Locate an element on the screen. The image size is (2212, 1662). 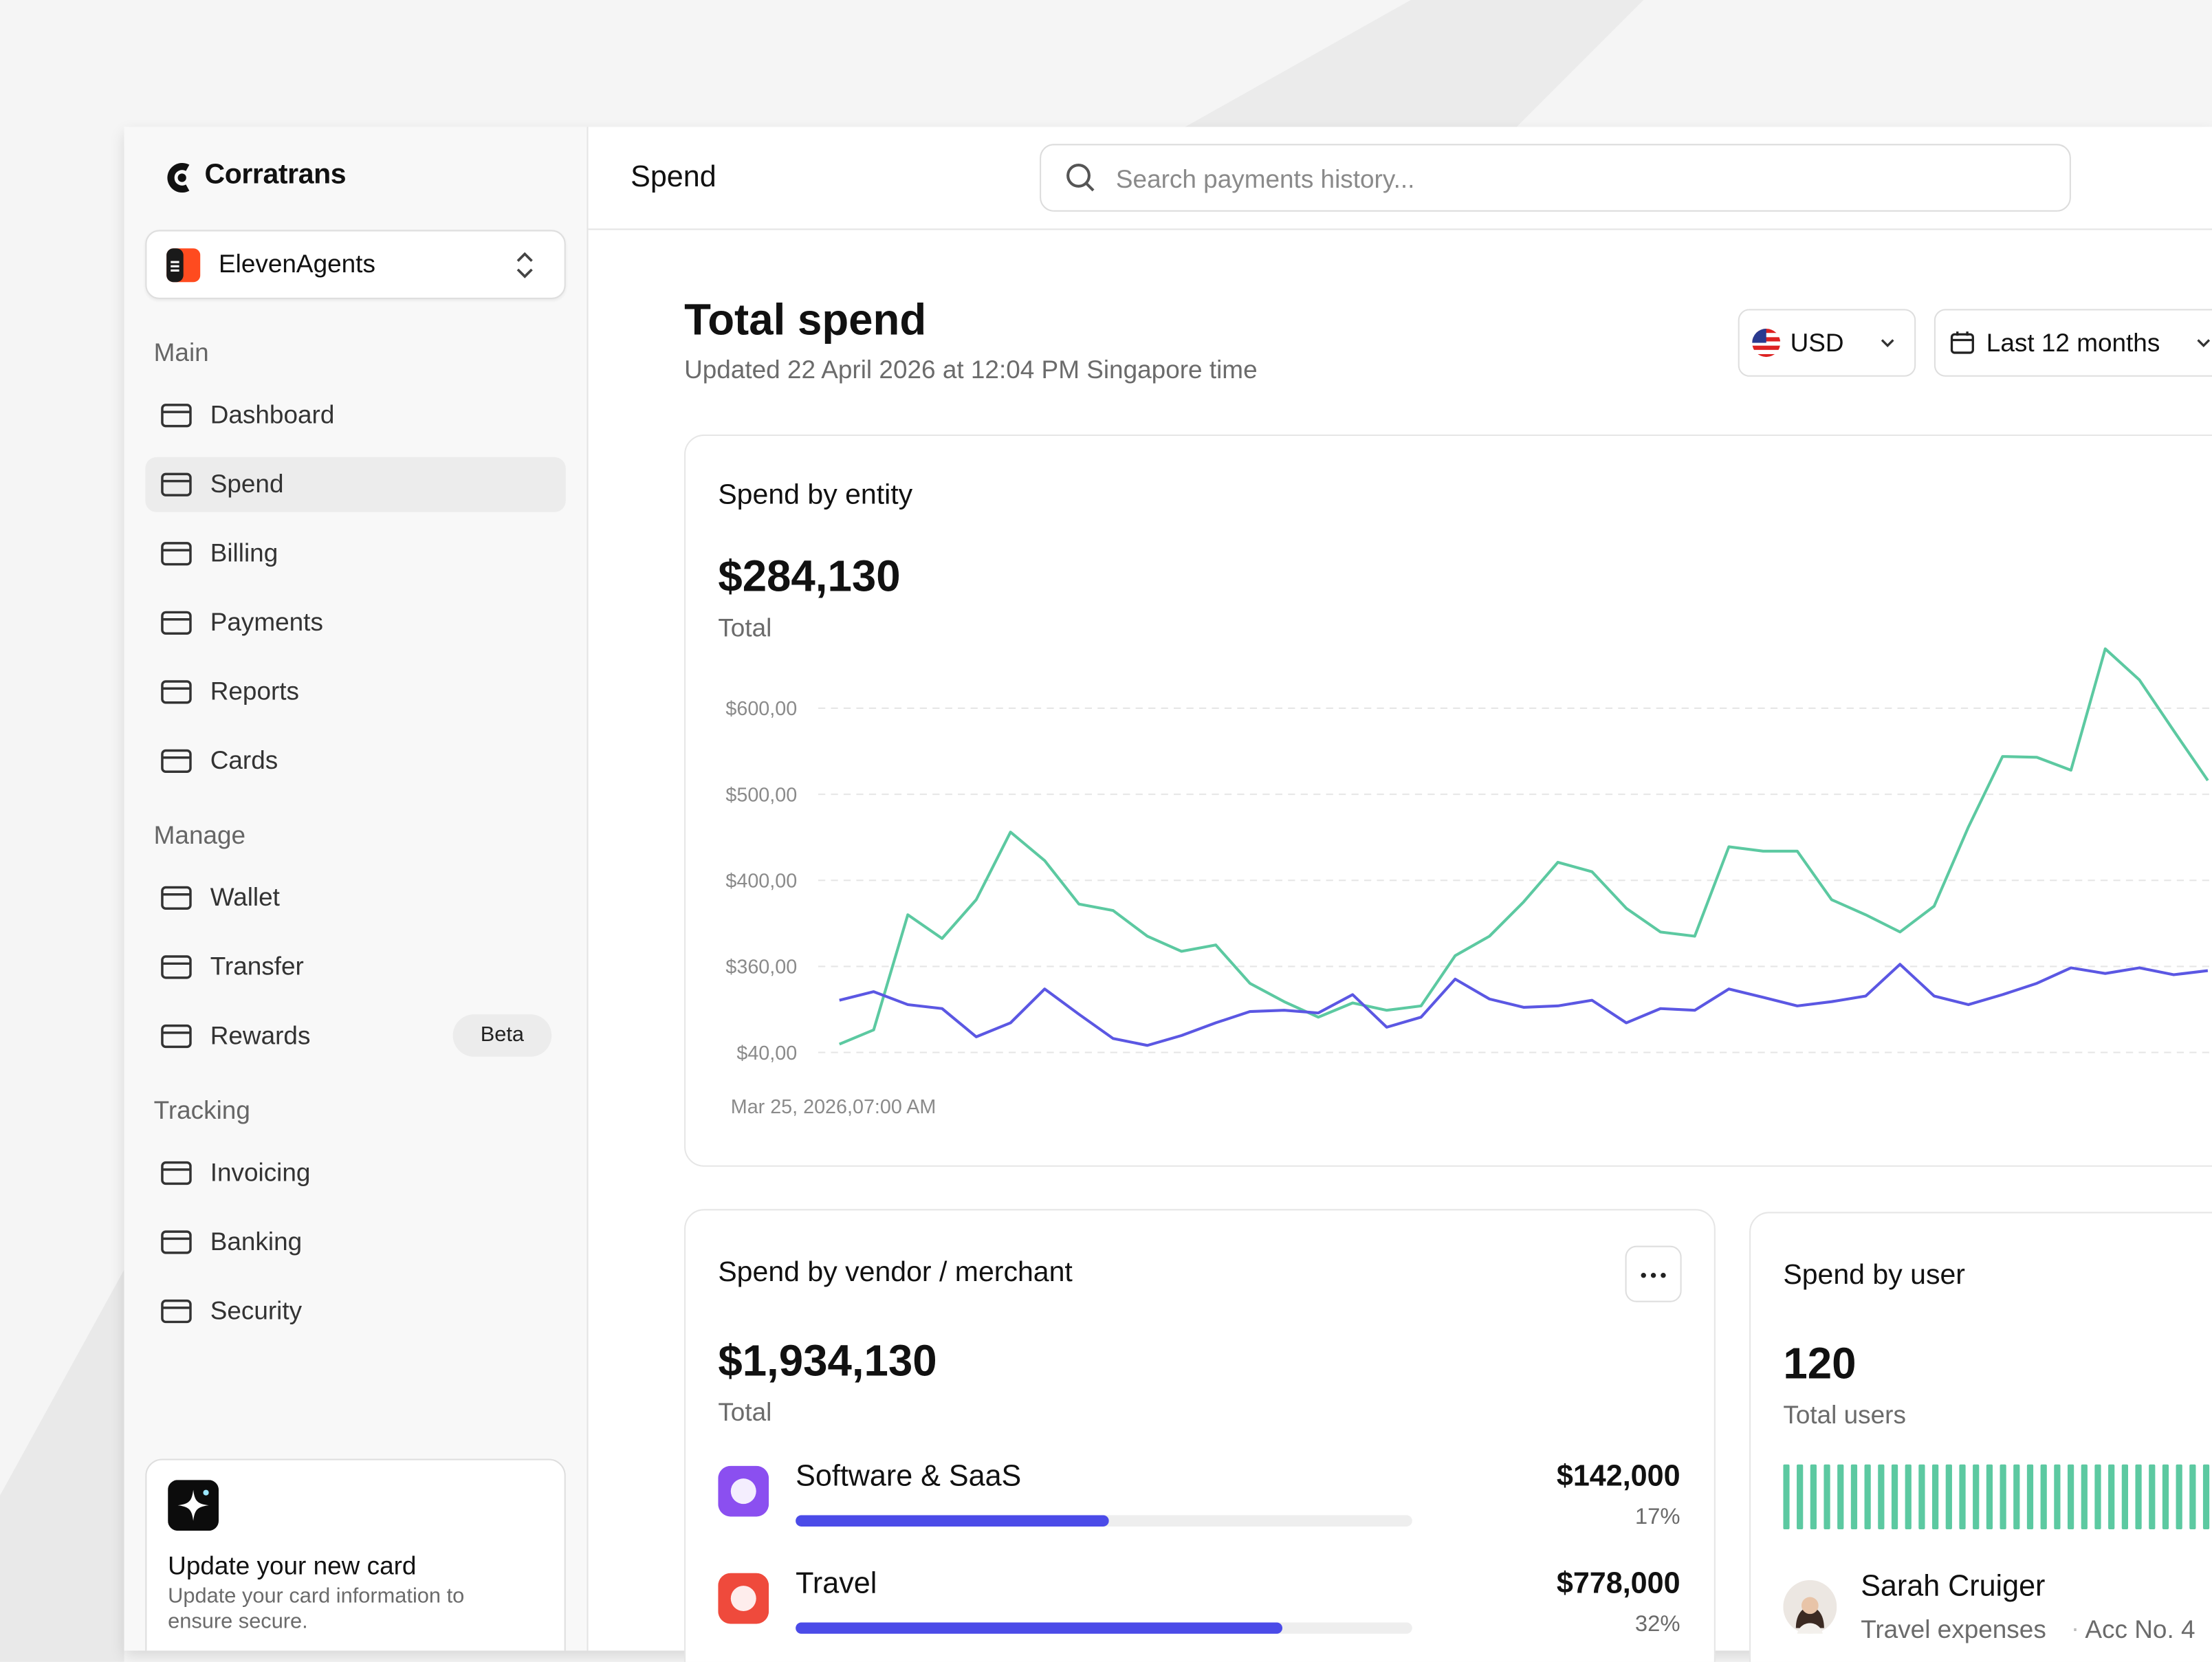
workspace-logo is located at coordinates (183, 265).